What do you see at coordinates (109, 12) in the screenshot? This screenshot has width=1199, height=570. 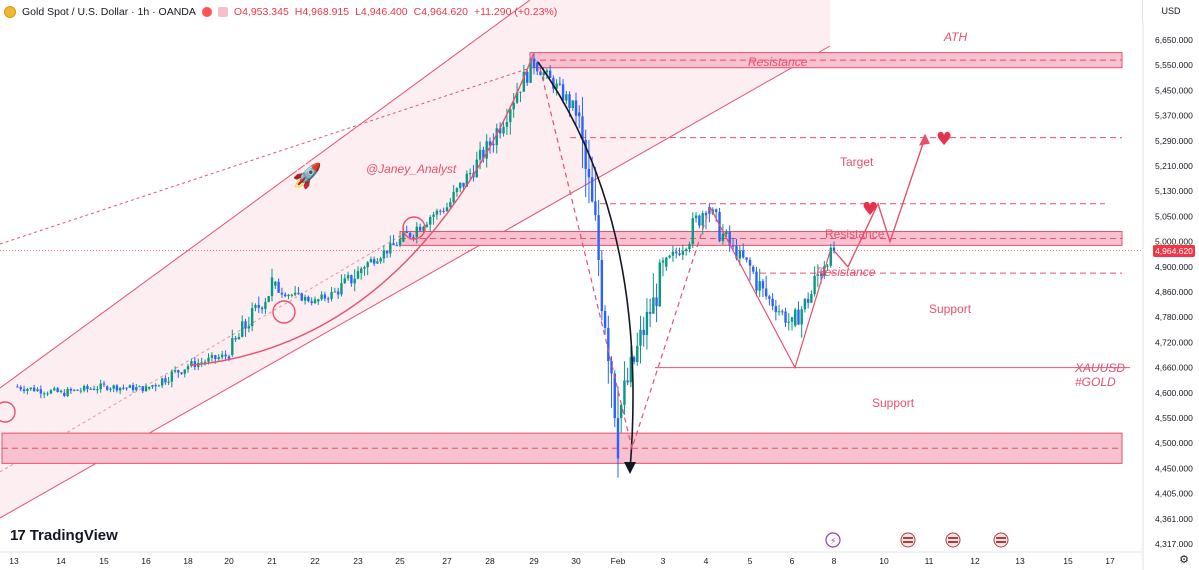 I see `symbol-title: Gold Spot / U.S. Dollar · 1h · OANDA` at bounding box center [109, 12].